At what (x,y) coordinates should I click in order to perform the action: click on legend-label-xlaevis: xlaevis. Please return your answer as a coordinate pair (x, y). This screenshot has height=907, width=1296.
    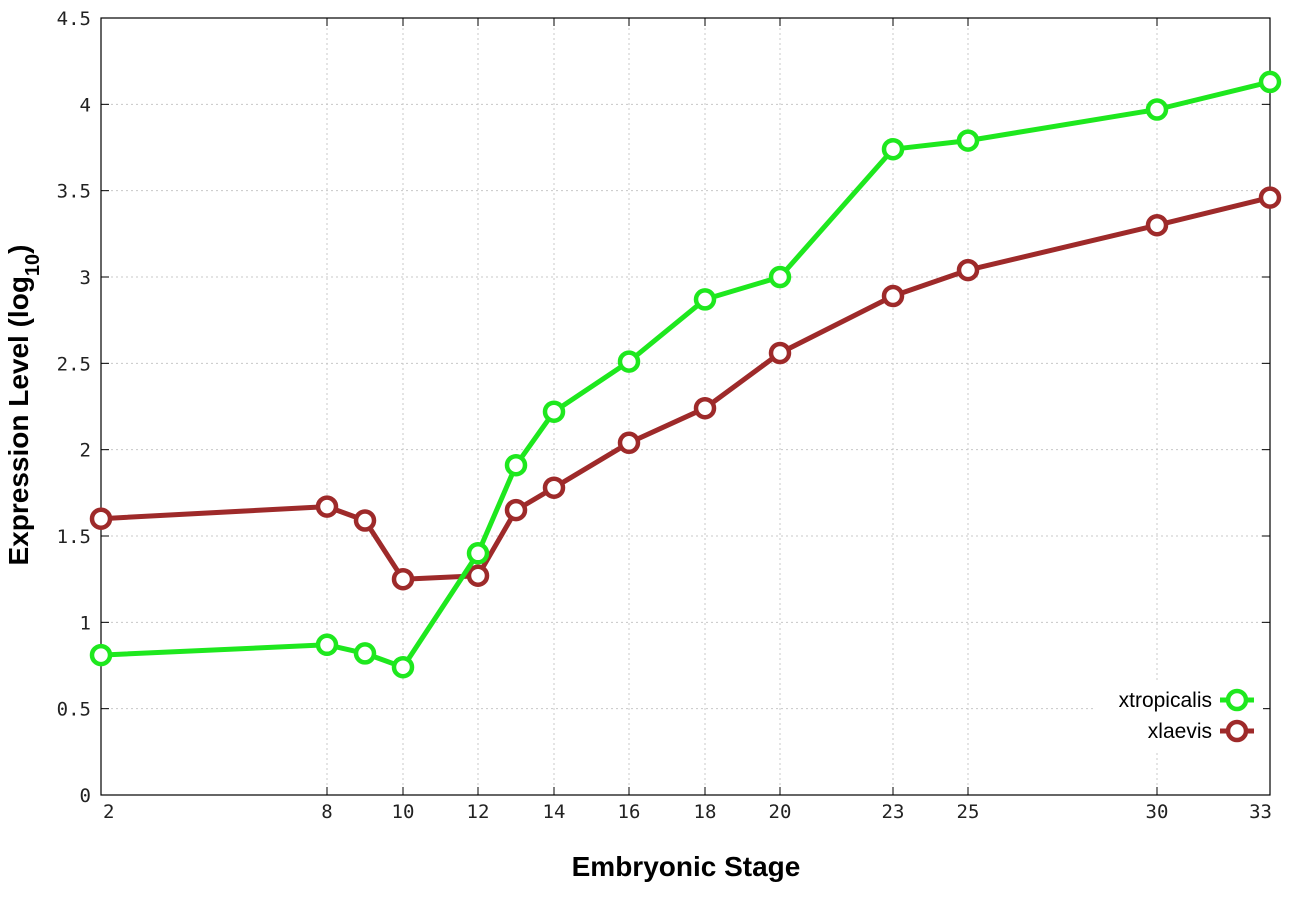
    Looking at the image, I should click on (1180, 731).